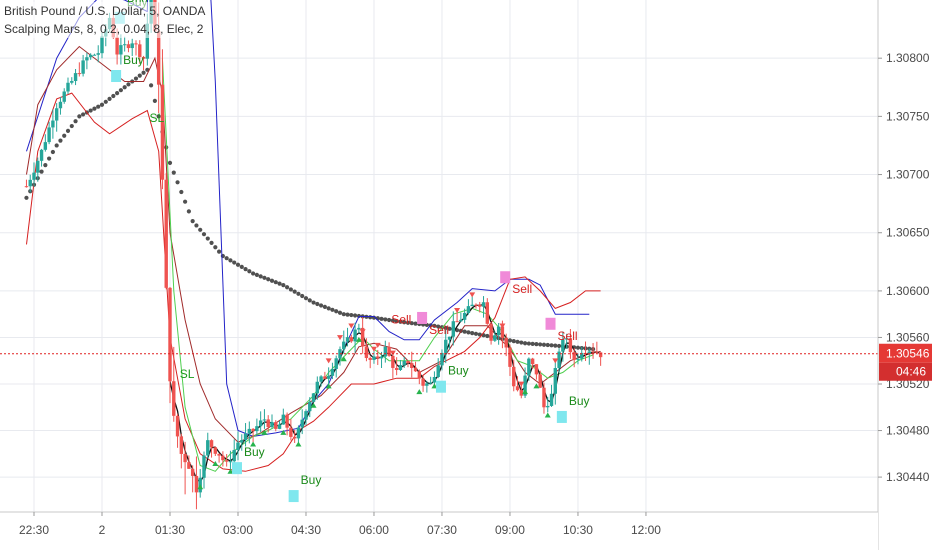 The height and width of the screenshot is (550, 932). What do you see at coordinates (522, 289) in the screenshot?
I see `sell-label: Sell` at bounding box center [522, 289].